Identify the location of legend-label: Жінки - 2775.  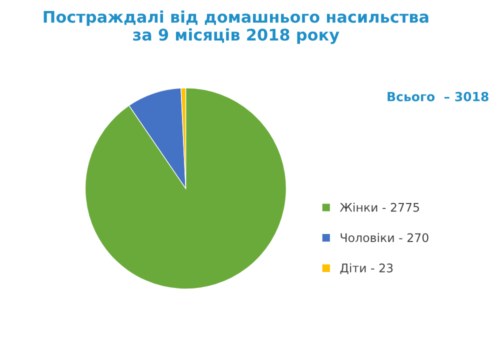
(380, 207).